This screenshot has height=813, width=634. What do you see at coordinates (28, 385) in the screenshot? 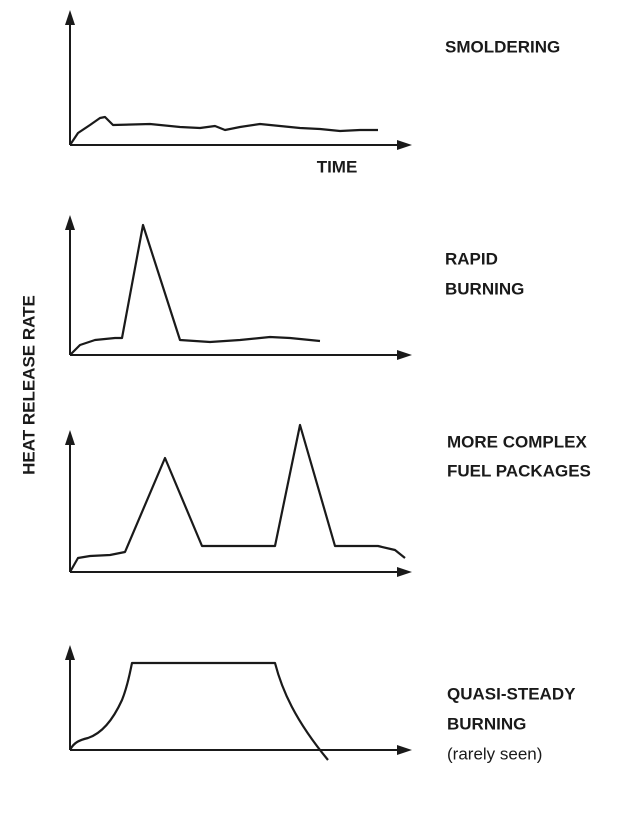
I see `y-axis-label: HEAT RELEASE RATE` at bounding box center [28, 385].